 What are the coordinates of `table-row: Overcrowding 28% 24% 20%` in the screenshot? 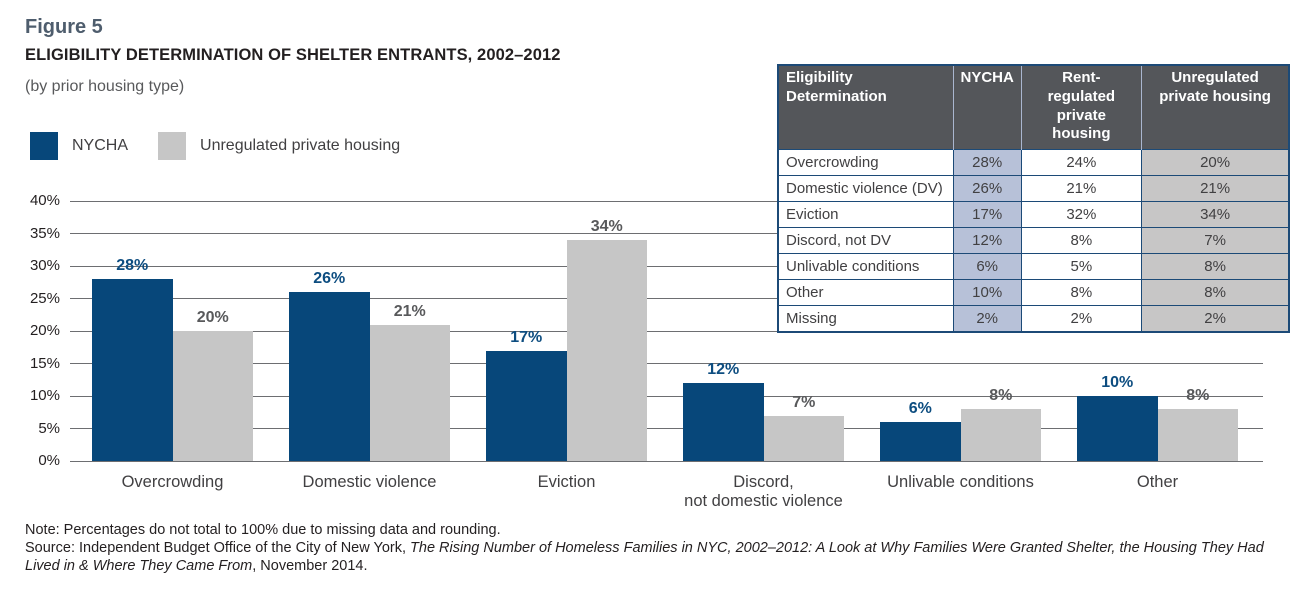 It's located at (1033, 162).